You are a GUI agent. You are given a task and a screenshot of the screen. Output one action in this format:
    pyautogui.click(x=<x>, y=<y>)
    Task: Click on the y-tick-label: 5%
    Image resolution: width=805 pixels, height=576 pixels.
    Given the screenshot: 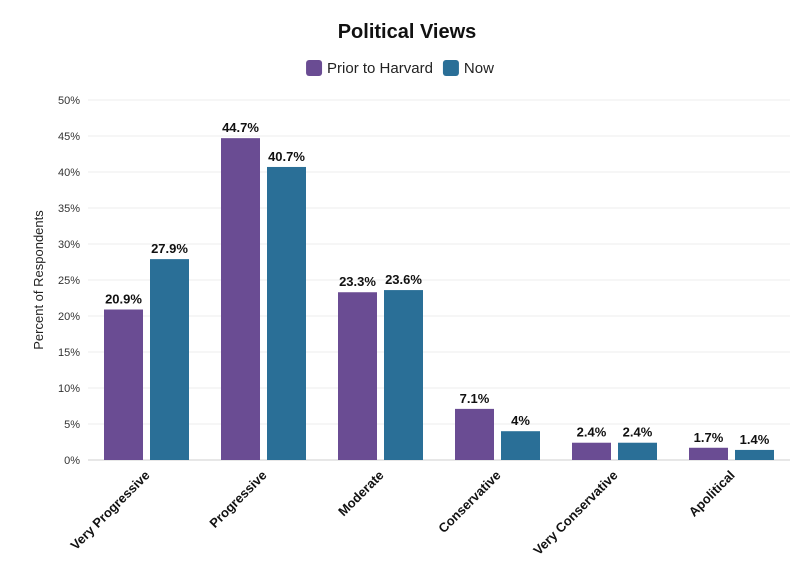 What is the action you would take?
    pyautogui.click(x=72, y=425)
    